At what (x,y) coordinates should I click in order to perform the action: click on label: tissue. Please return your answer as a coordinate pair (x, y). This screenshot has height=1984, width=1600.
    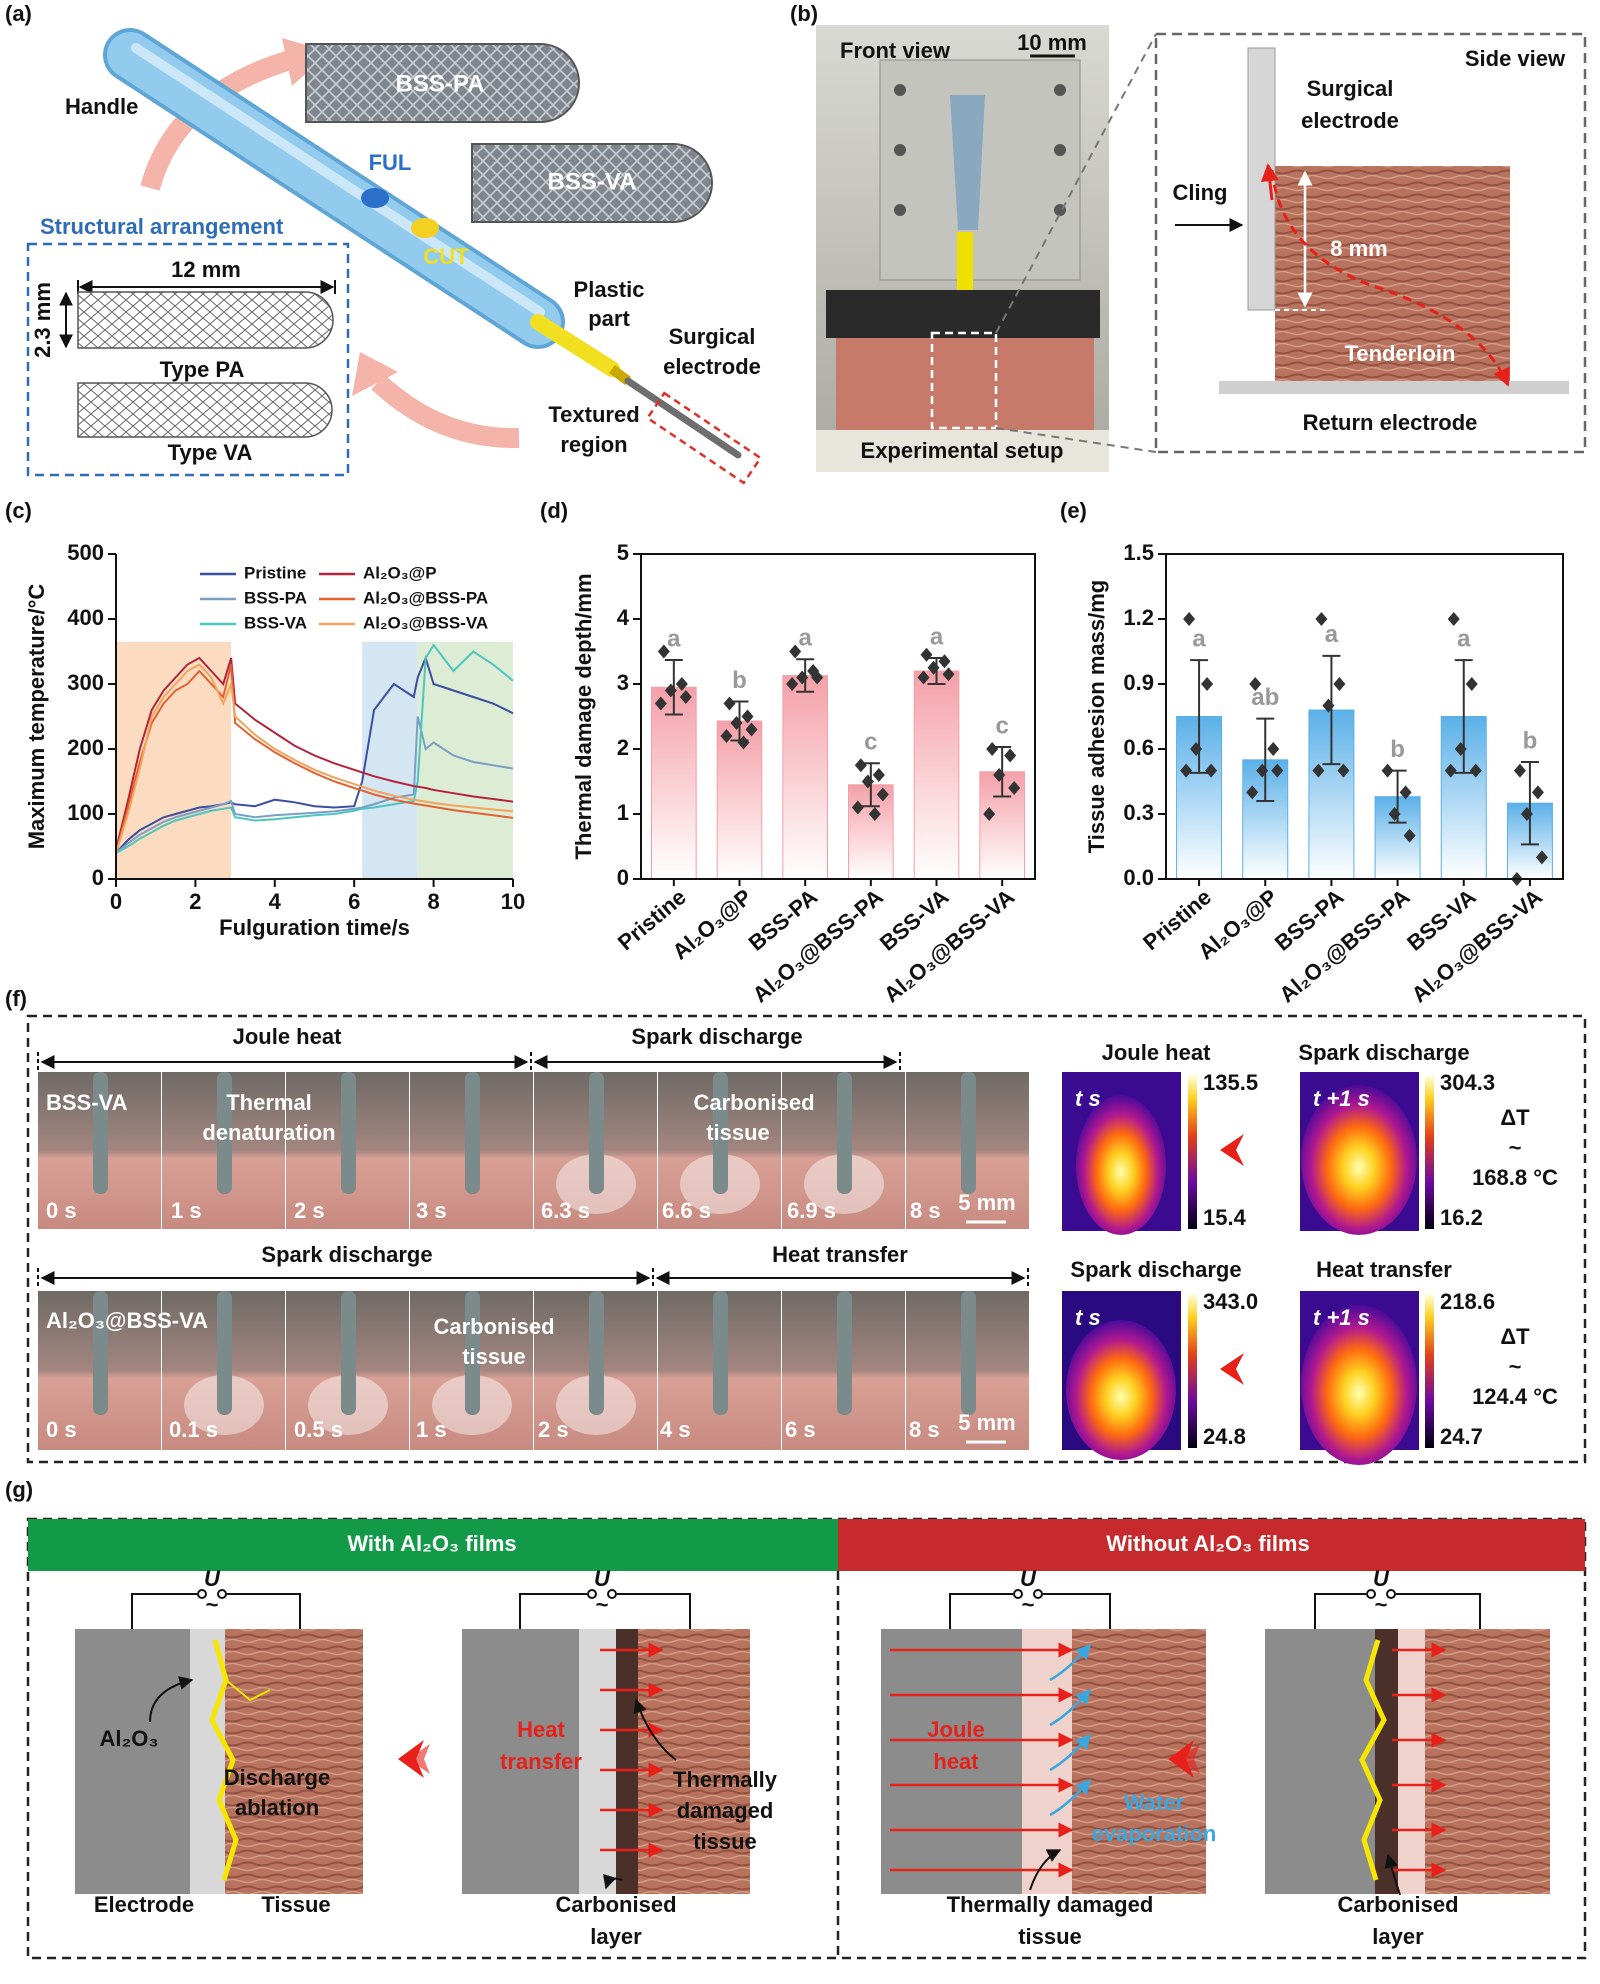
    Looking at the image, I should click on (725, 1841).